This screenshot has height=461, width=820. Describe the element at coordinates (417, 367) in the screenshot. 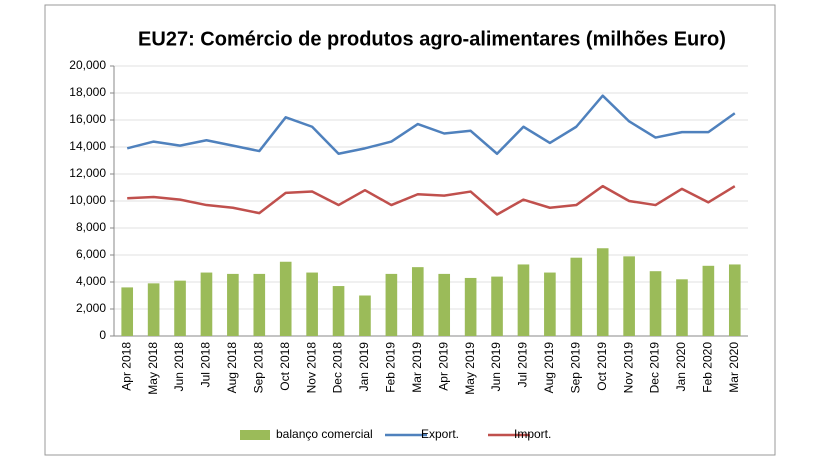

I see `x-tick-label: Mar 2019` at that location.